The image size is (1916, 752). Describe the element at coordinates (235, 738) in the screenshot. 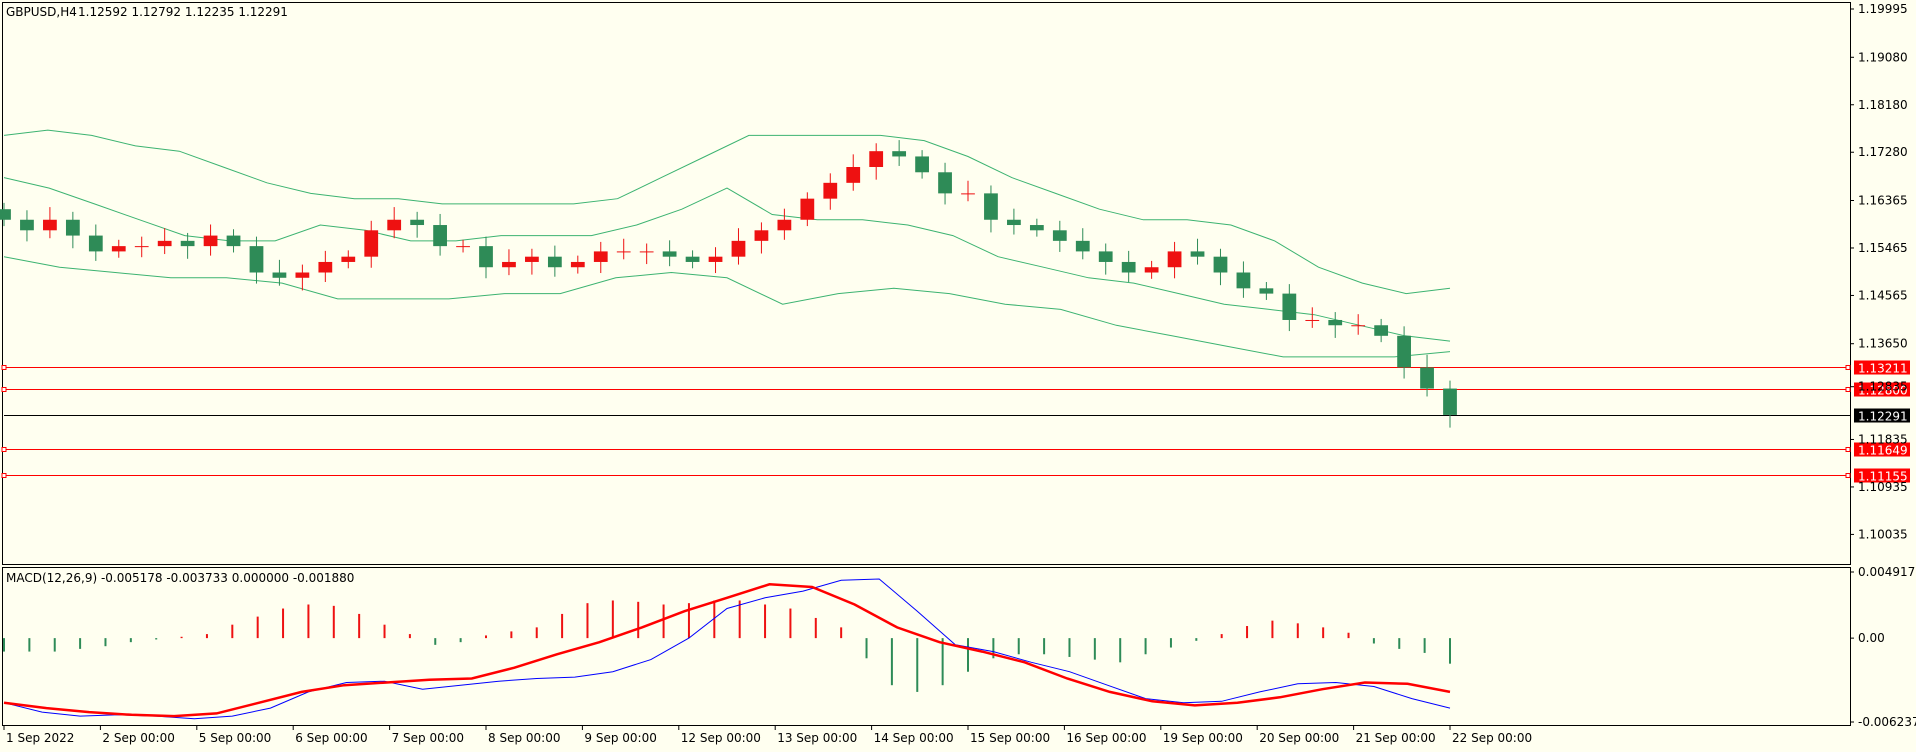

I see `time-tick-label: 5 Sep 00:00` at that location.